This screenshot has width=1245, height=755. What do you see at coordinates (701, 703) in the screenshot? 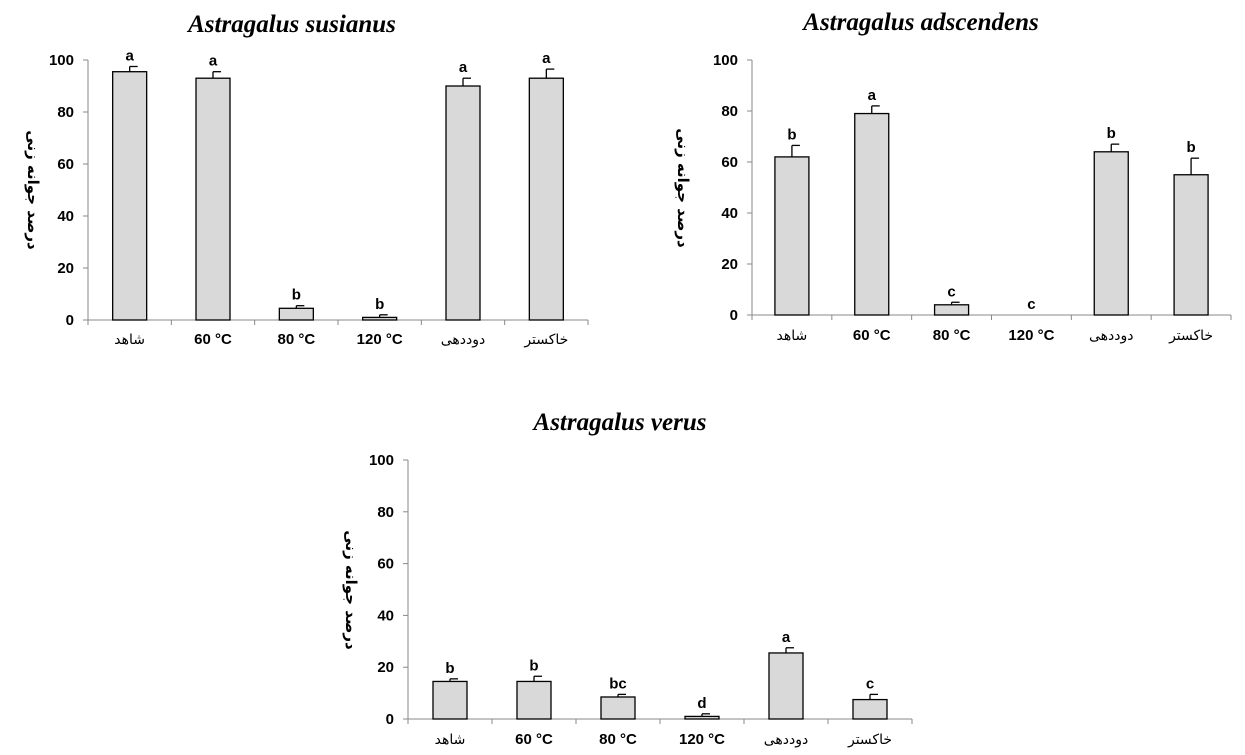
I see `significance-letter: d` at bounding box center [701, 703].